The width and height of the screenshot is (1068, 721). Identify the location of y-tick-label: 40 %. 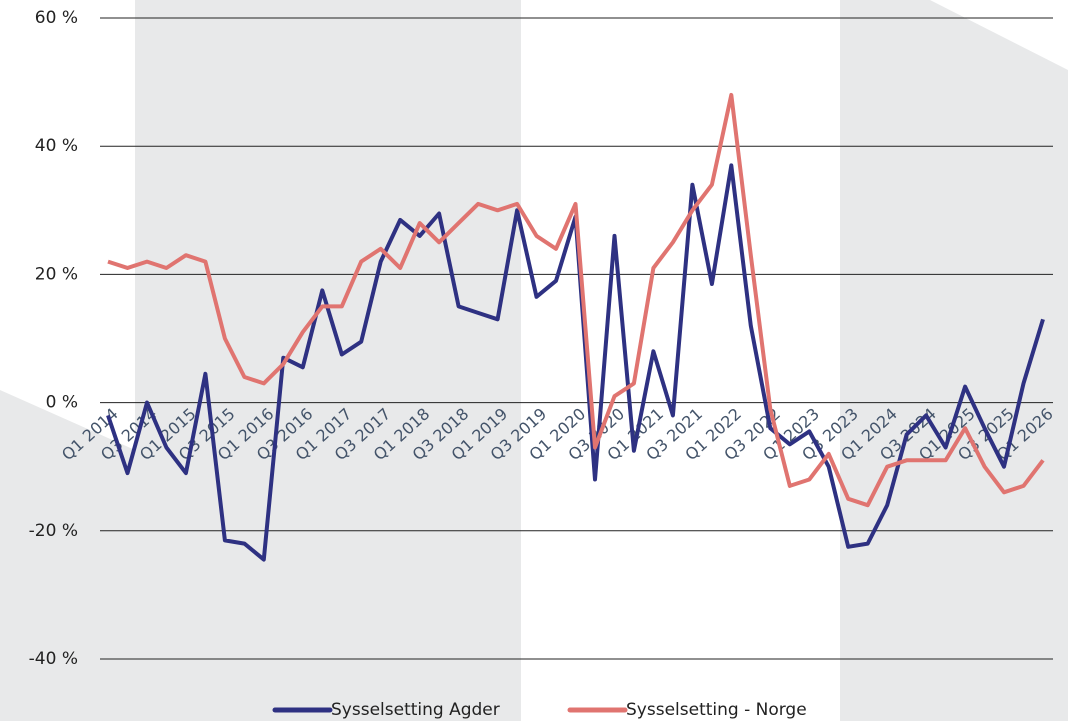
(56, 146).